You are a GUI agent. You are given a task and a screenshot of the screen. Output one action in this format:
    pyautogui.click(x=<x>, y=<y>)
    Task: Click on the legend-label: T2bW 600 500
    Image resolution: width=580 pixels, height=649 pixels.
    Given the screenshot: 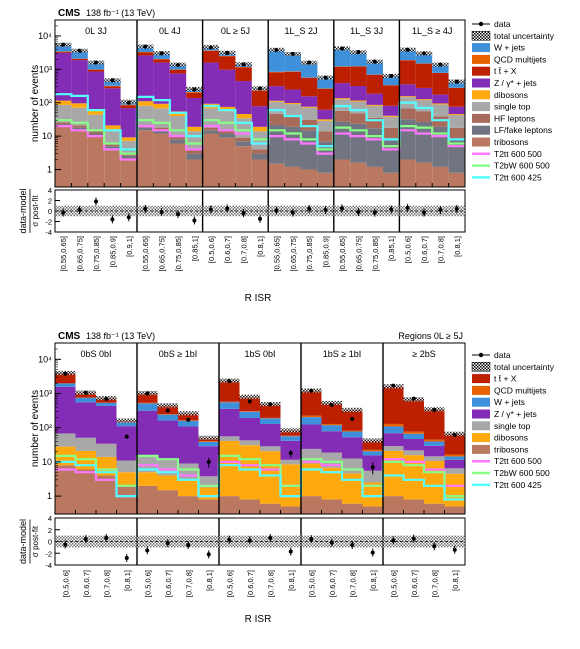 What is the action you would take?
    pyautogui.click(x=522, y=166)
    